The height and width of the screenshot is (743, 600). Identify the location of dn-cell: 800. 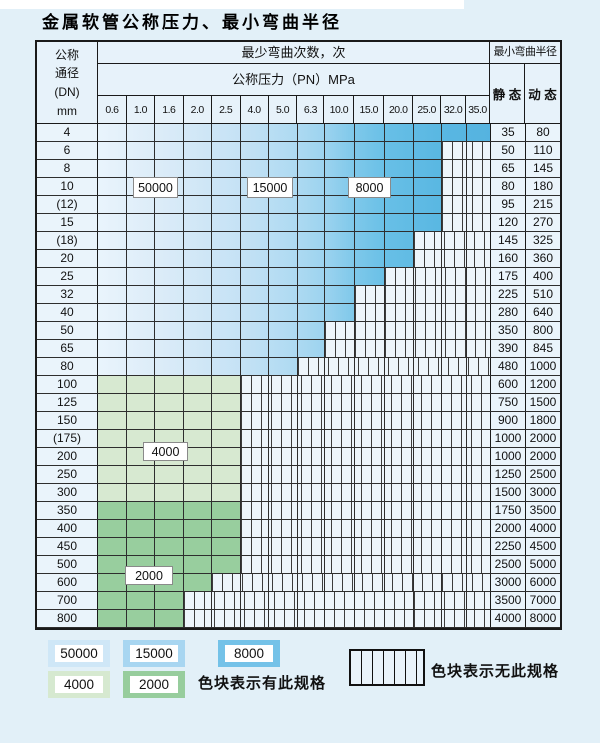
(67, 618).